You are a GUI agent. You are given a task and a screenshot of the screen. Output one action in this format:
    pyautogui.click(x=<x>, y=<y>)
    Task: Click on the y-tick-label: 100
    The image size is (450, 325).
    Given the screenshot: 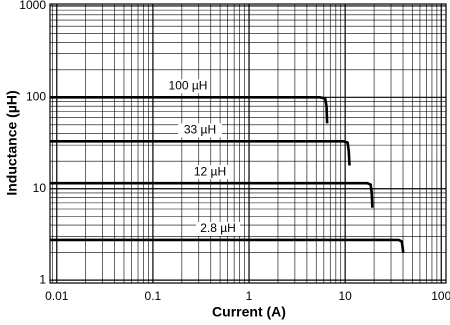 What is the action you would take?
    pyautogui.click(x=36, y=97)
    